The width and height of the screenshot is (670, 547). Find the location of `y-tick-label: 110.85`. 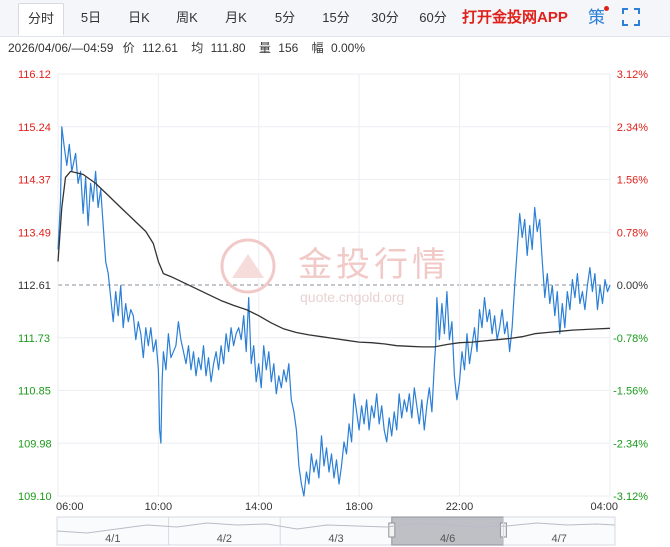

y-tick-label: 110.85 is located at coordinates (34, 392).